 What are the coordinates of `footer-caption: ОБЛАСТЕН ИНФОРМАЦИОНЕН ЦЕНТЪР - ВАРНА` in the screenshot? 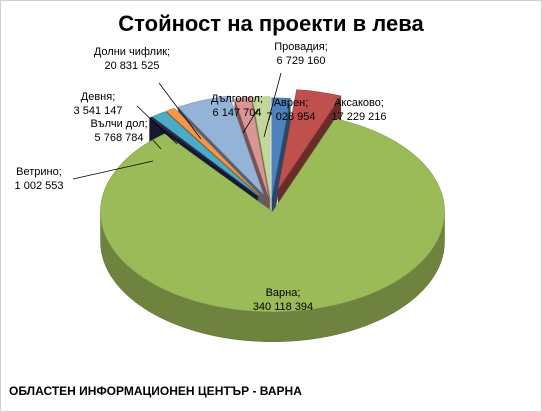 It's located at (155, 391).